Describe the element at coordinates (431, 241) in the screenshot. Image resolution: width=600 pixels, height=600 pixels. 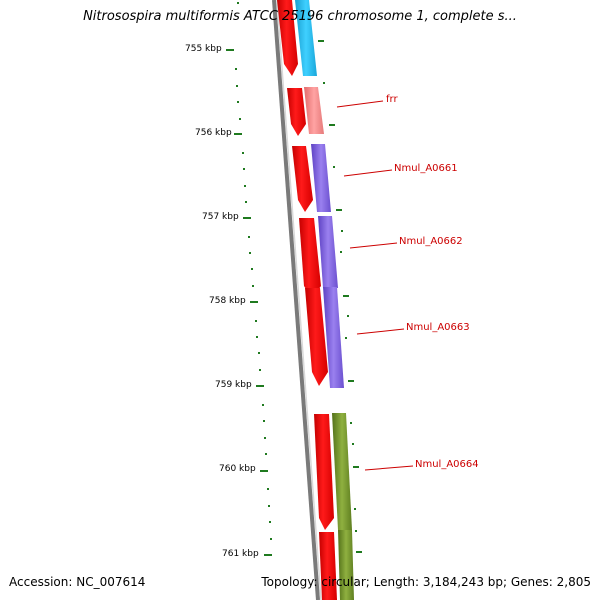
I see `gene-label-nmul-a0662: Nmul_A0662` at that location.